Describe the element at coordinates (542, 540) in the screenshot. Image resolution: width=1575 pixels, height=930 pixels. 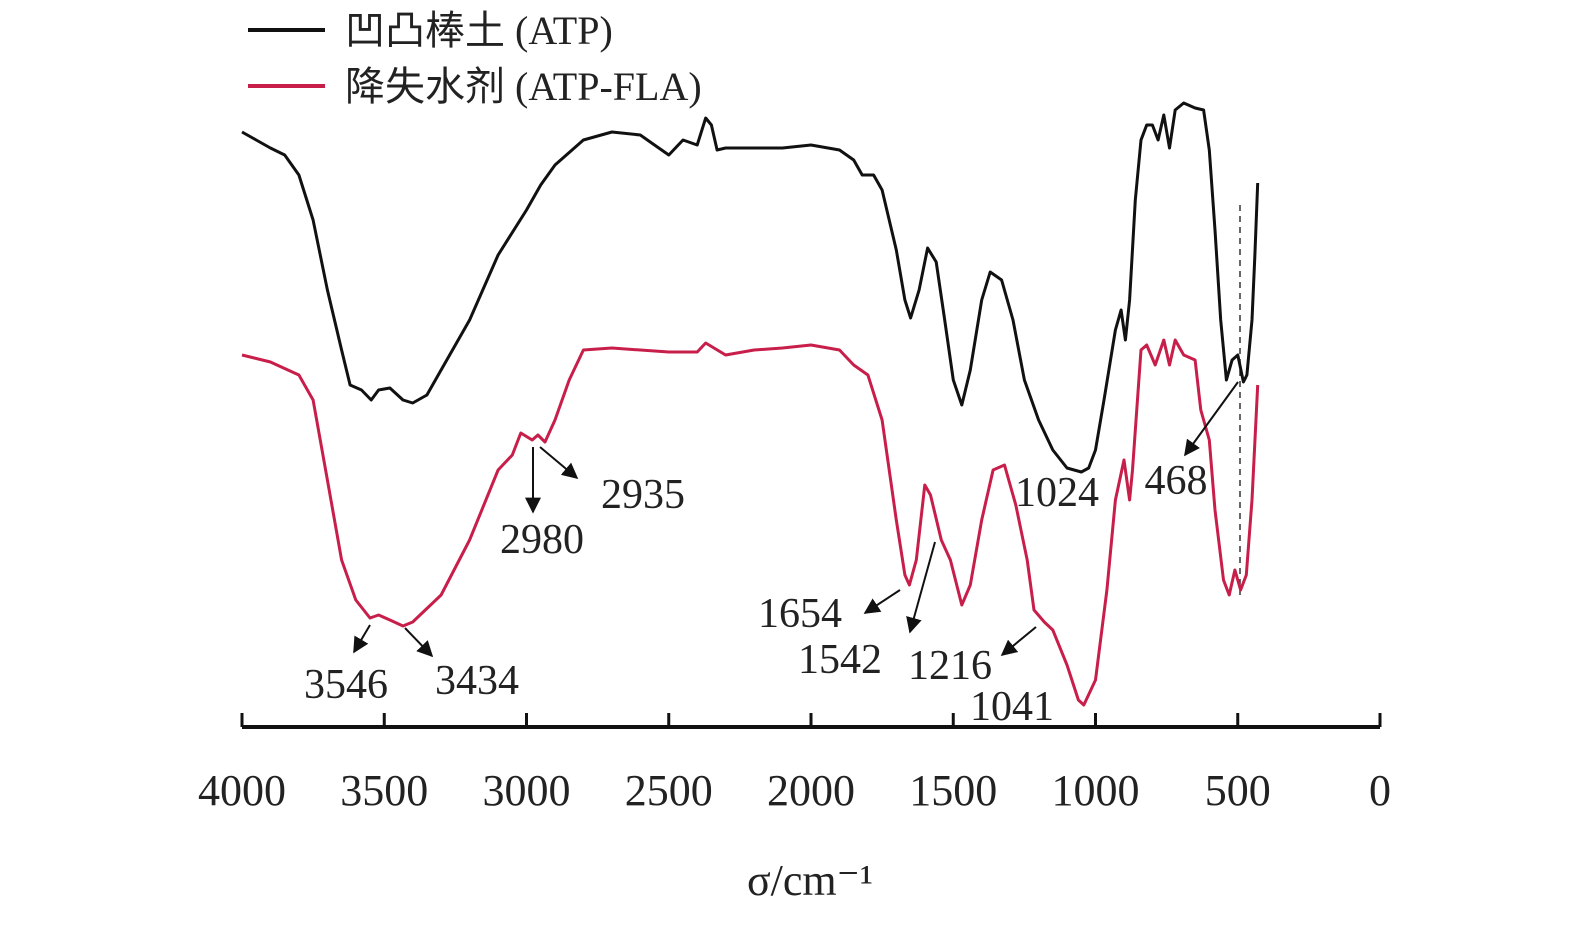
I see `annotation: 2980` at that location.